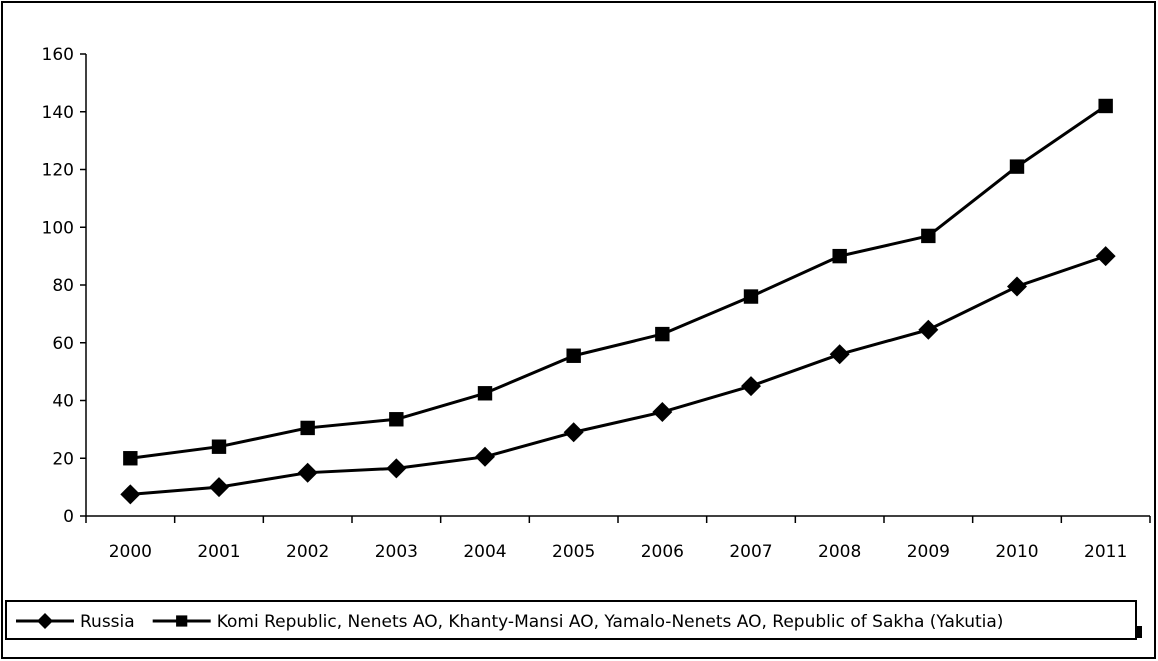  Describe the element at coordinates (839, 552) in the screenshot. I see `x-tick-label: 2008` at that location.